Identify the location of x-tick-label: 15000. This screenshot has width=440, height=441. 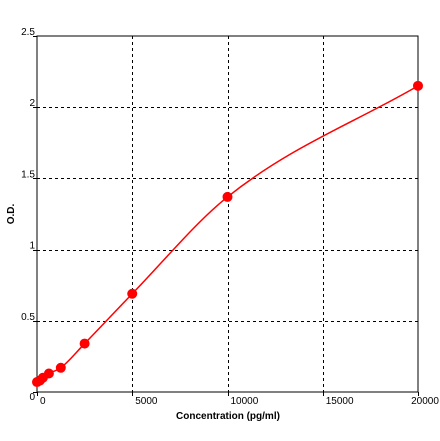
(340, 401).